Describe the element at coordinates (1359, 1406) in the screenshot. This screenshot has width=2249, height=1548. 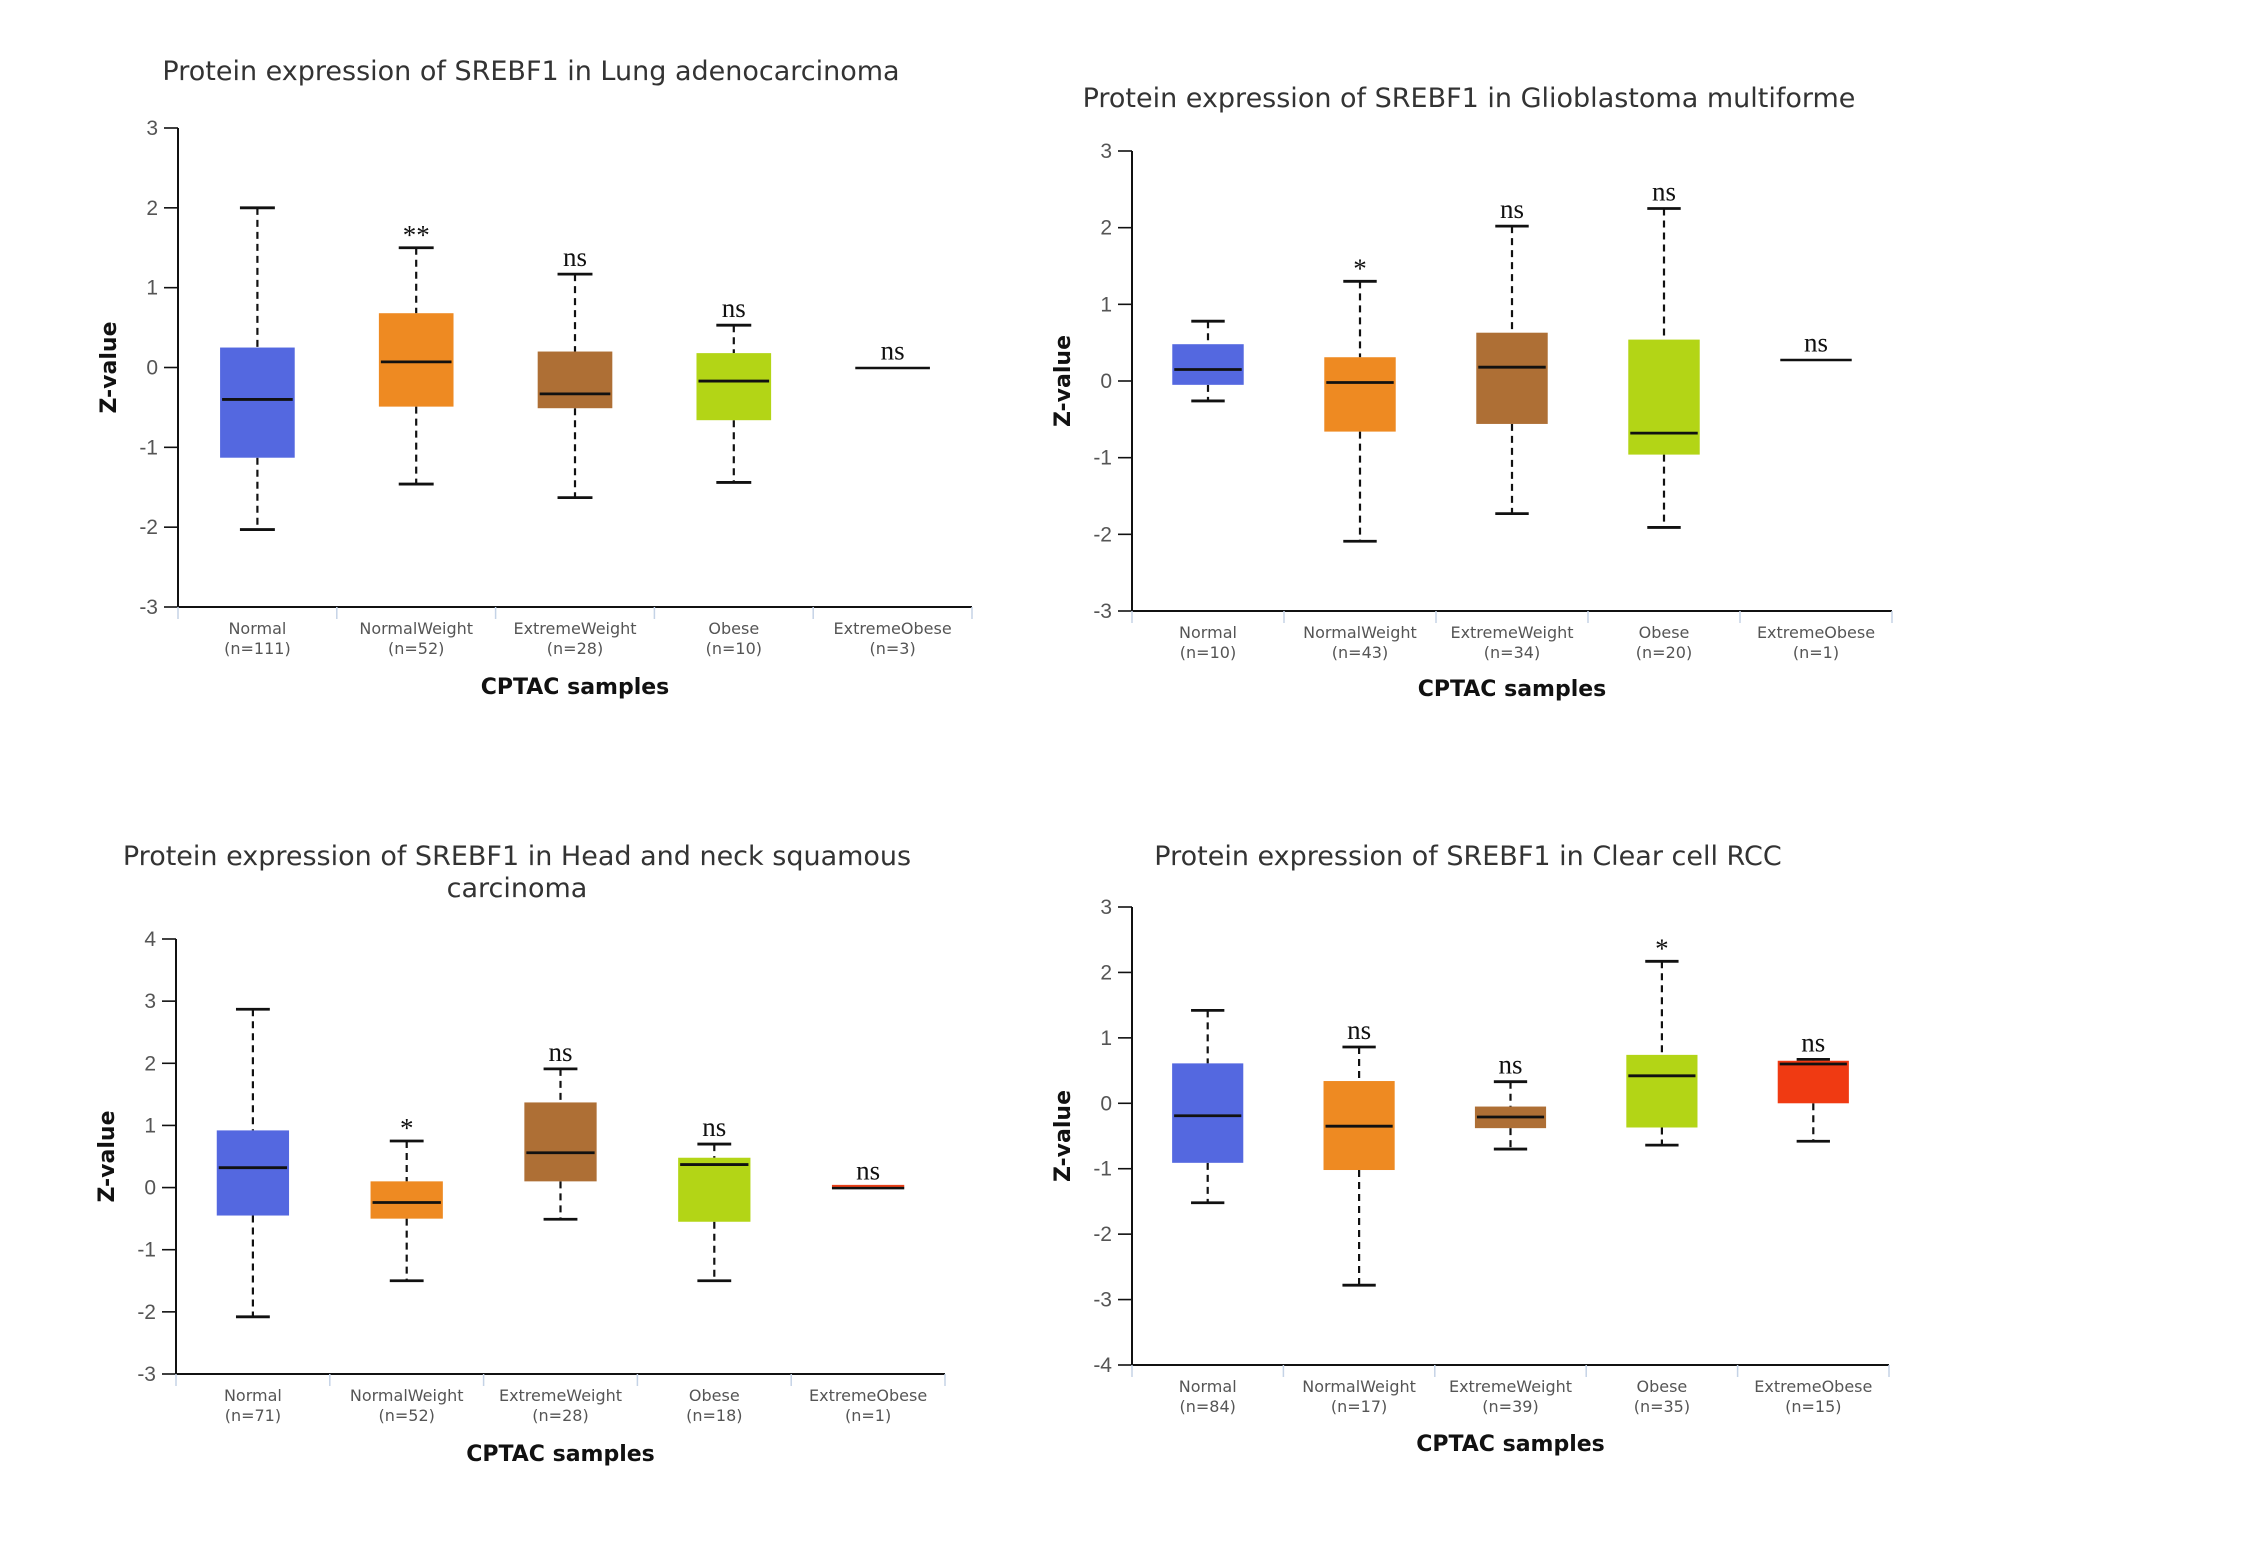
I see `category-count: (n=17)` at that location.